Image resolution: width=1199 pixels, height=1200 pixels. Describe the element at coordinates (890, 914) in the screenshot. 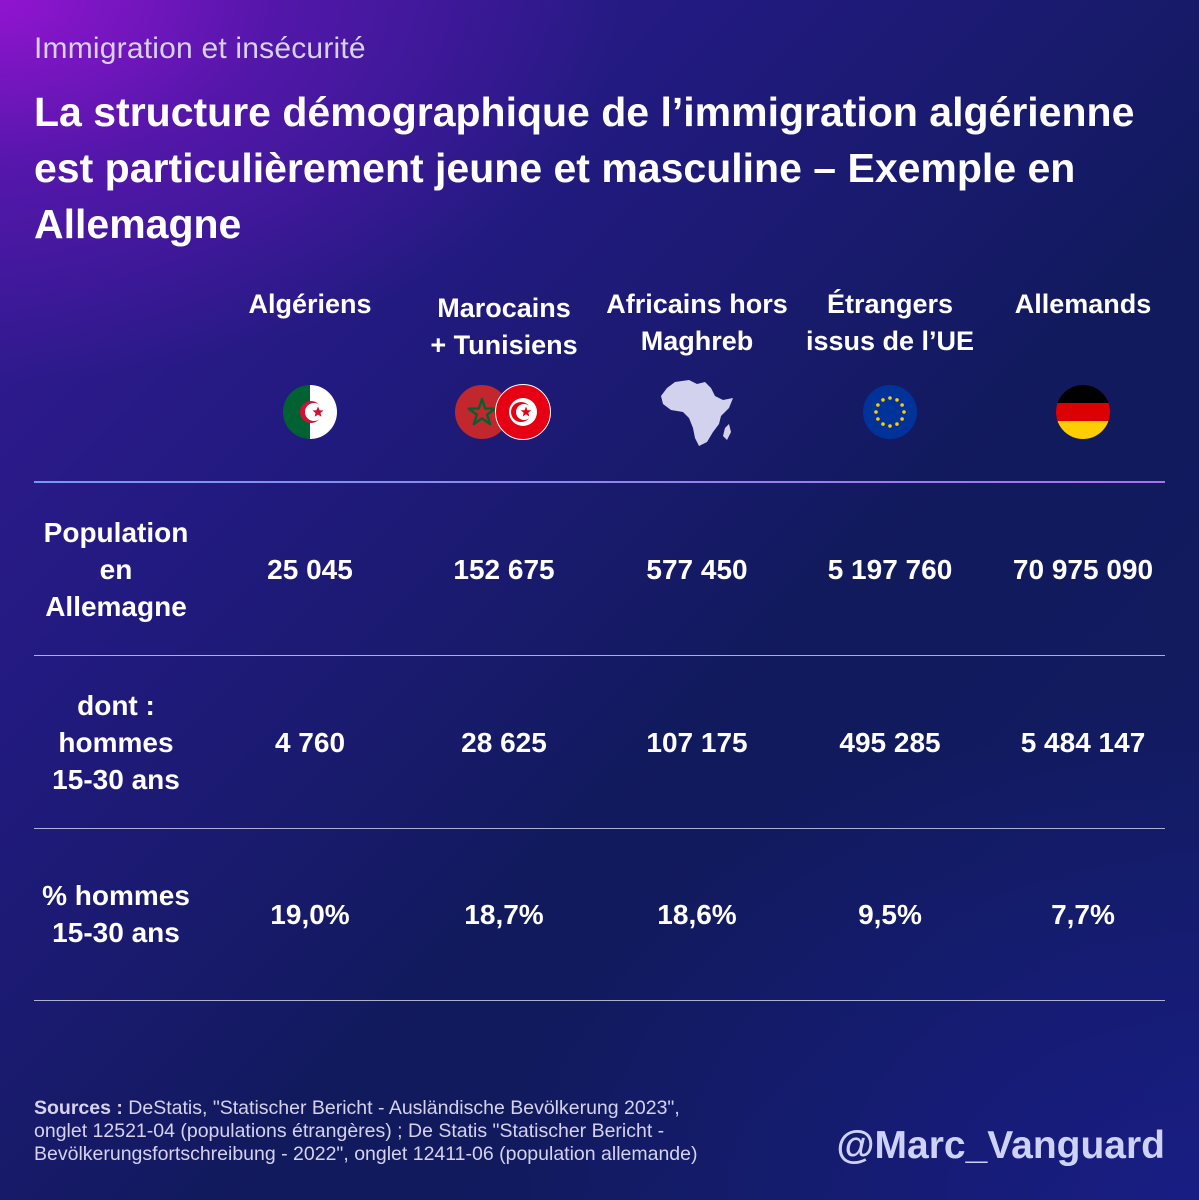

I see `cell-pourcentage-etrangers-ue: 9,5%` at that location.